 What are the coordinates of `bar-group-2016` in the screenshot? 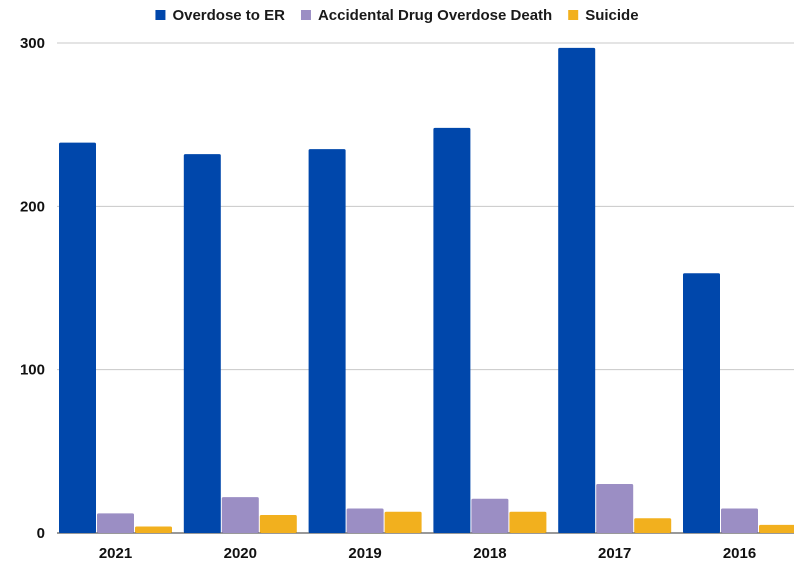 It's located at (738, 403).